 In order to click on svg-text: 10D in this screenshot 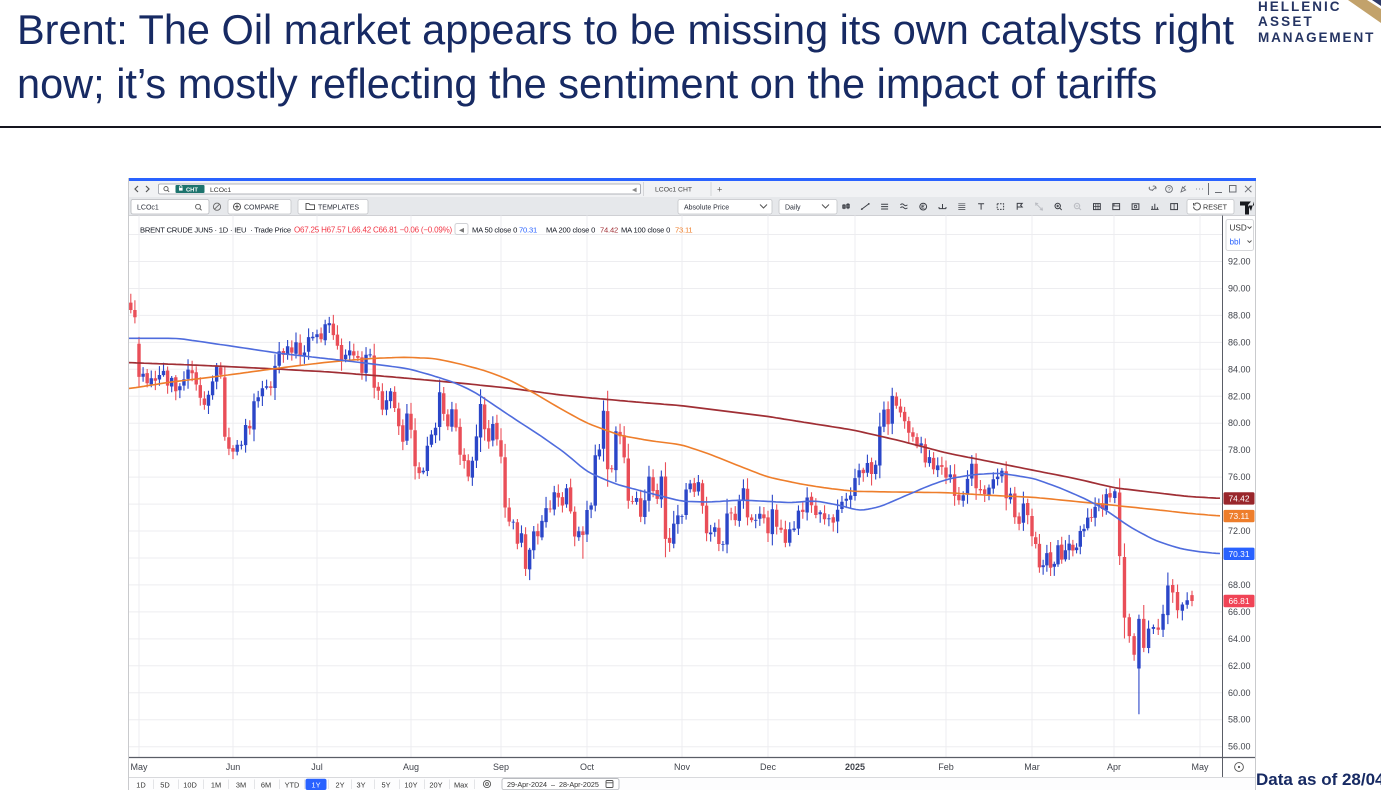, I will do `click(190, 784)`.